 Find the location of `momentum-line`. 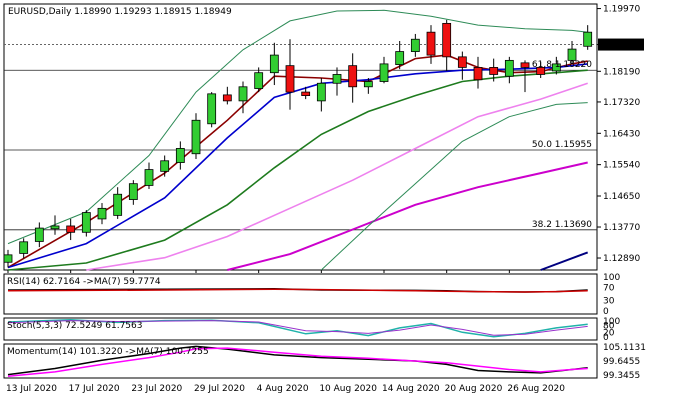

momentum-line is located at coordinates (297, 360).